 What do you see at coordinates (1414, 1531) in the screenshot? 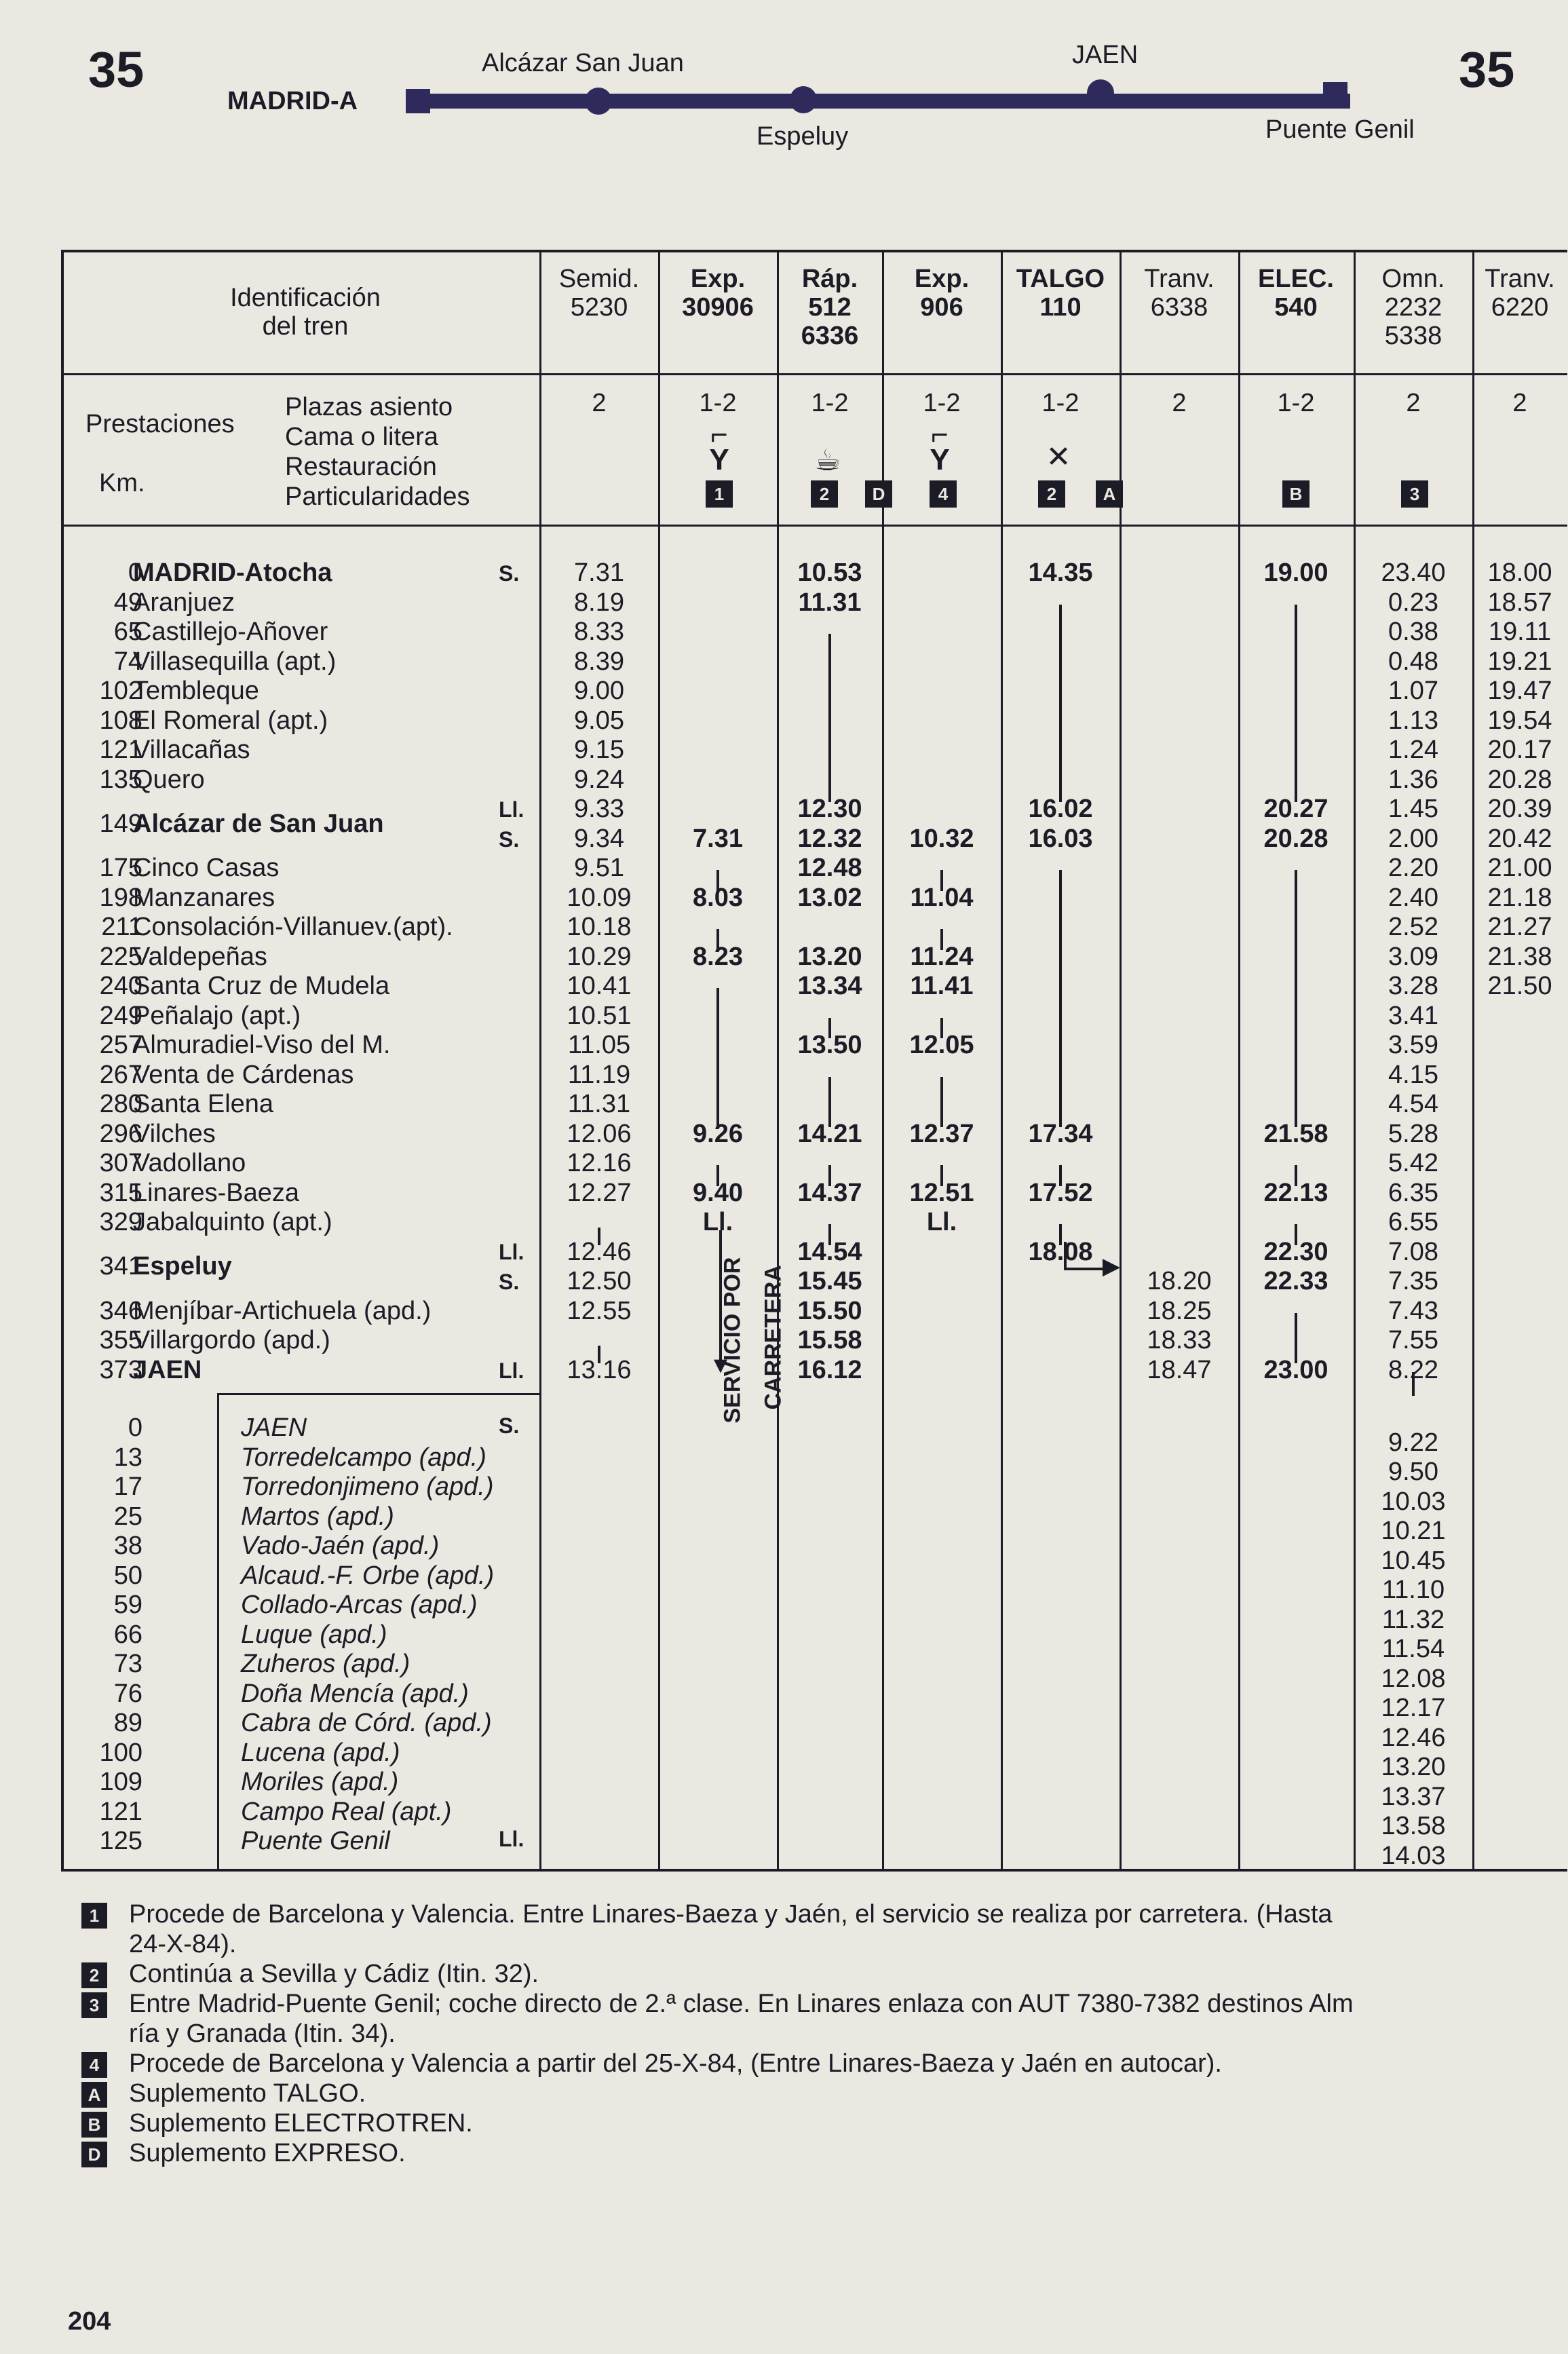
I see `time-cell: 10.21` at bounding box center [1414, 1531].